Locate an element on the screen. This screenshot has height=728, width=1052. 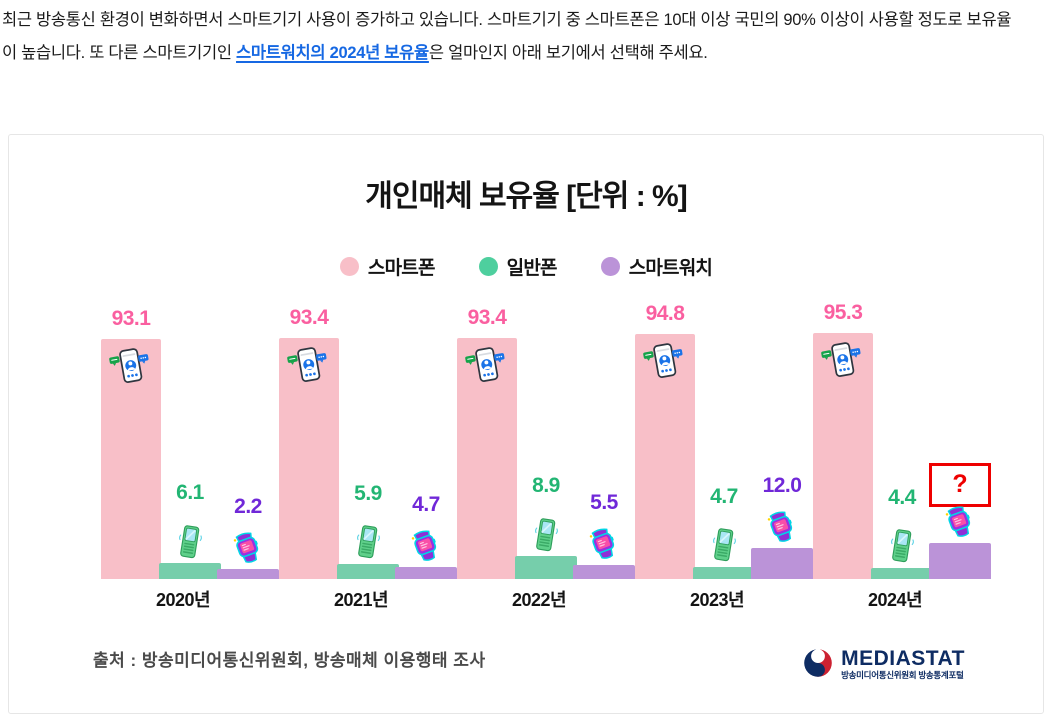
x-axis-label-2024: 2024년 is located at coordinates (895, 600).